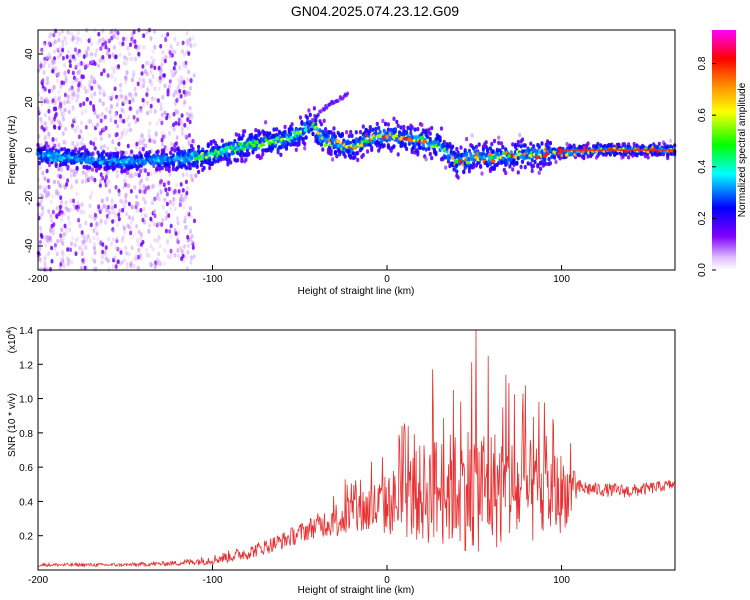 The image size is (750, 600). What do you see at coordinates (38, 279) in the screenshot?
I see `spectrogram-x-tick-label: -200` at bounding box center [38, 279].